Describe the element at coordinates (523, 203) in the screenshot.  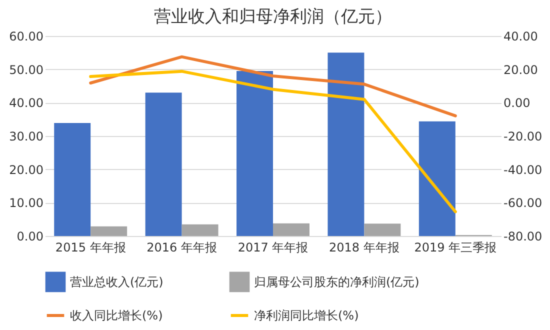
I see `y2-tick-label: -60.00` at that location.